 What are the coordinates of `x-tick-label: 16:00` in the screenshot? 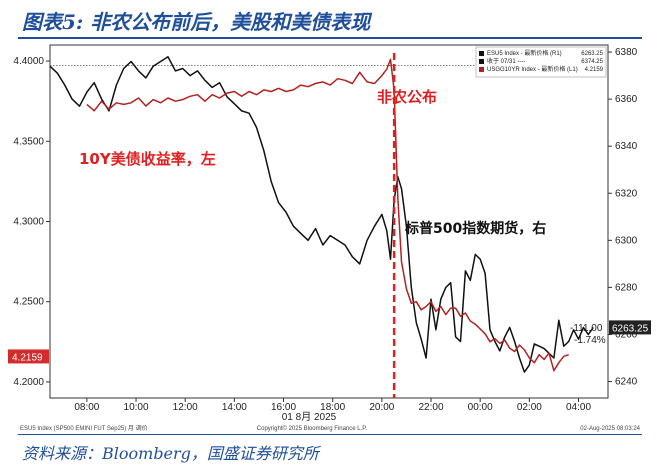 It's located at (283, 407).